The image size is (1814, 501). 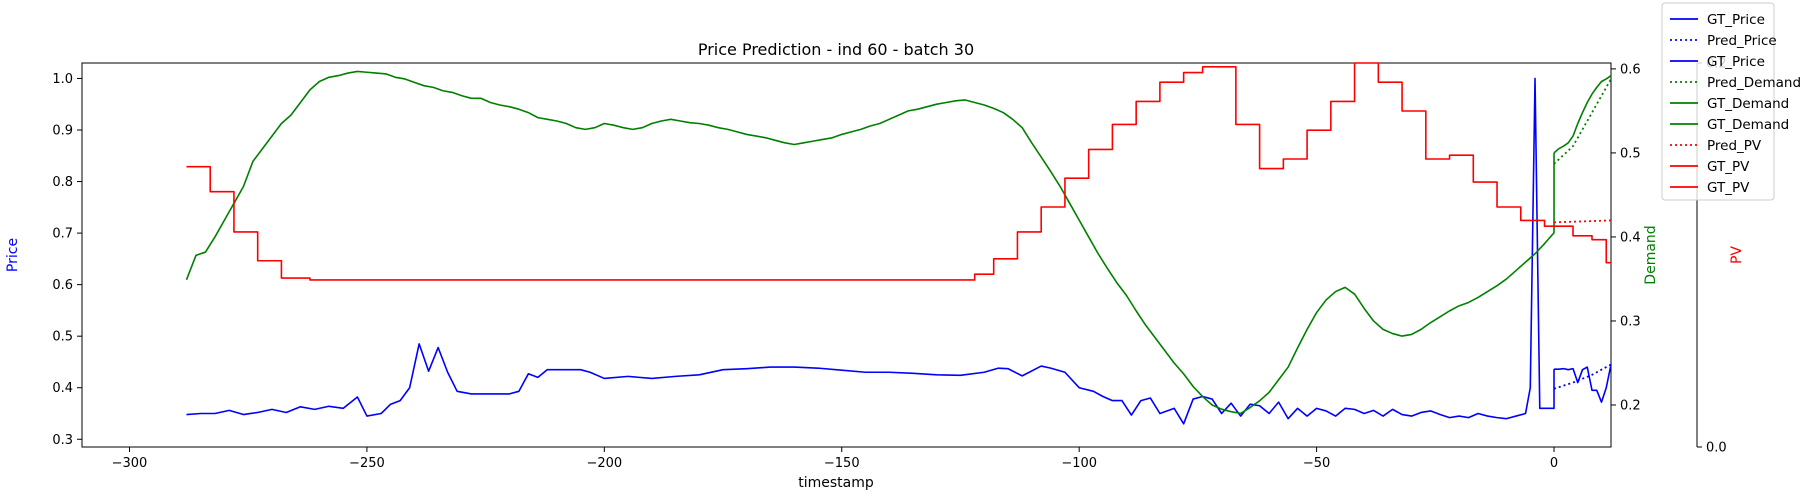 What do you see at coordinates (62, 388) in the screenshot?
I see `price-tick-label: 0.4` at bounding box center [62, 388].